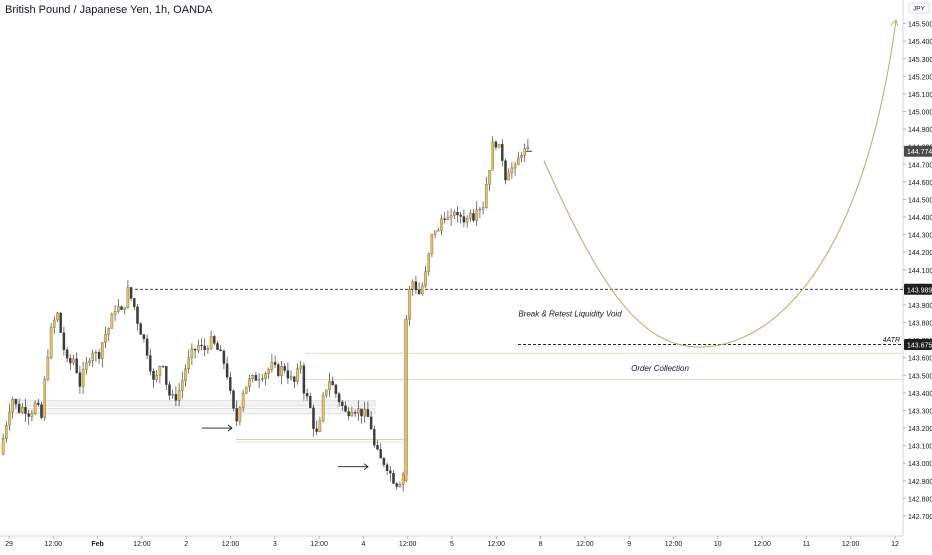  Describe the element at coordinates (920, 464) in the screenshot. I see `y-tick-label: 143.000` at that location.